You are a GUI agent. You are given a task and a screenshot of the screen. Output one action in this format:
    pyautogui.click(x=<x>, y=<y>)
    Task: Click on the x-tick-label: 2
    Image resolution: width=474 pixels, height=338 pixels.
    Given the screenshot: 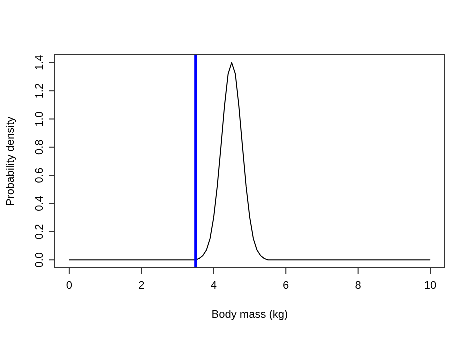 What is the action you would take?
    pyautogui.click(x=141, y=286)
    